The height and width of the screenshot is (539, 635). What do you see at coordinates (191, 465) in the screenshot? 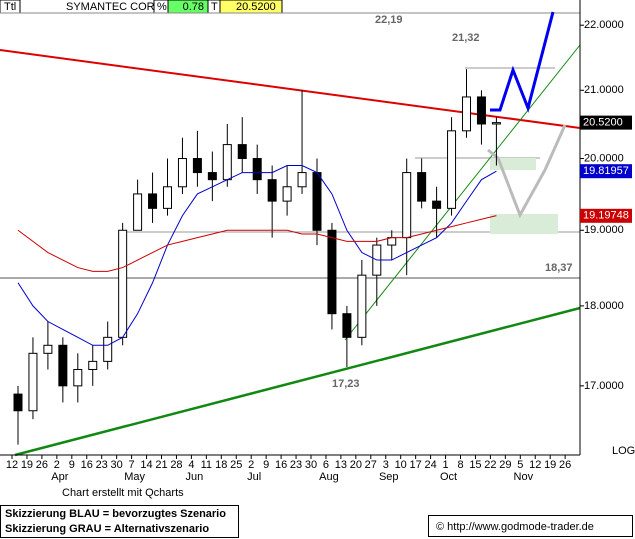
I see `x-tick-label: 4` at bounding box center [191, 465].